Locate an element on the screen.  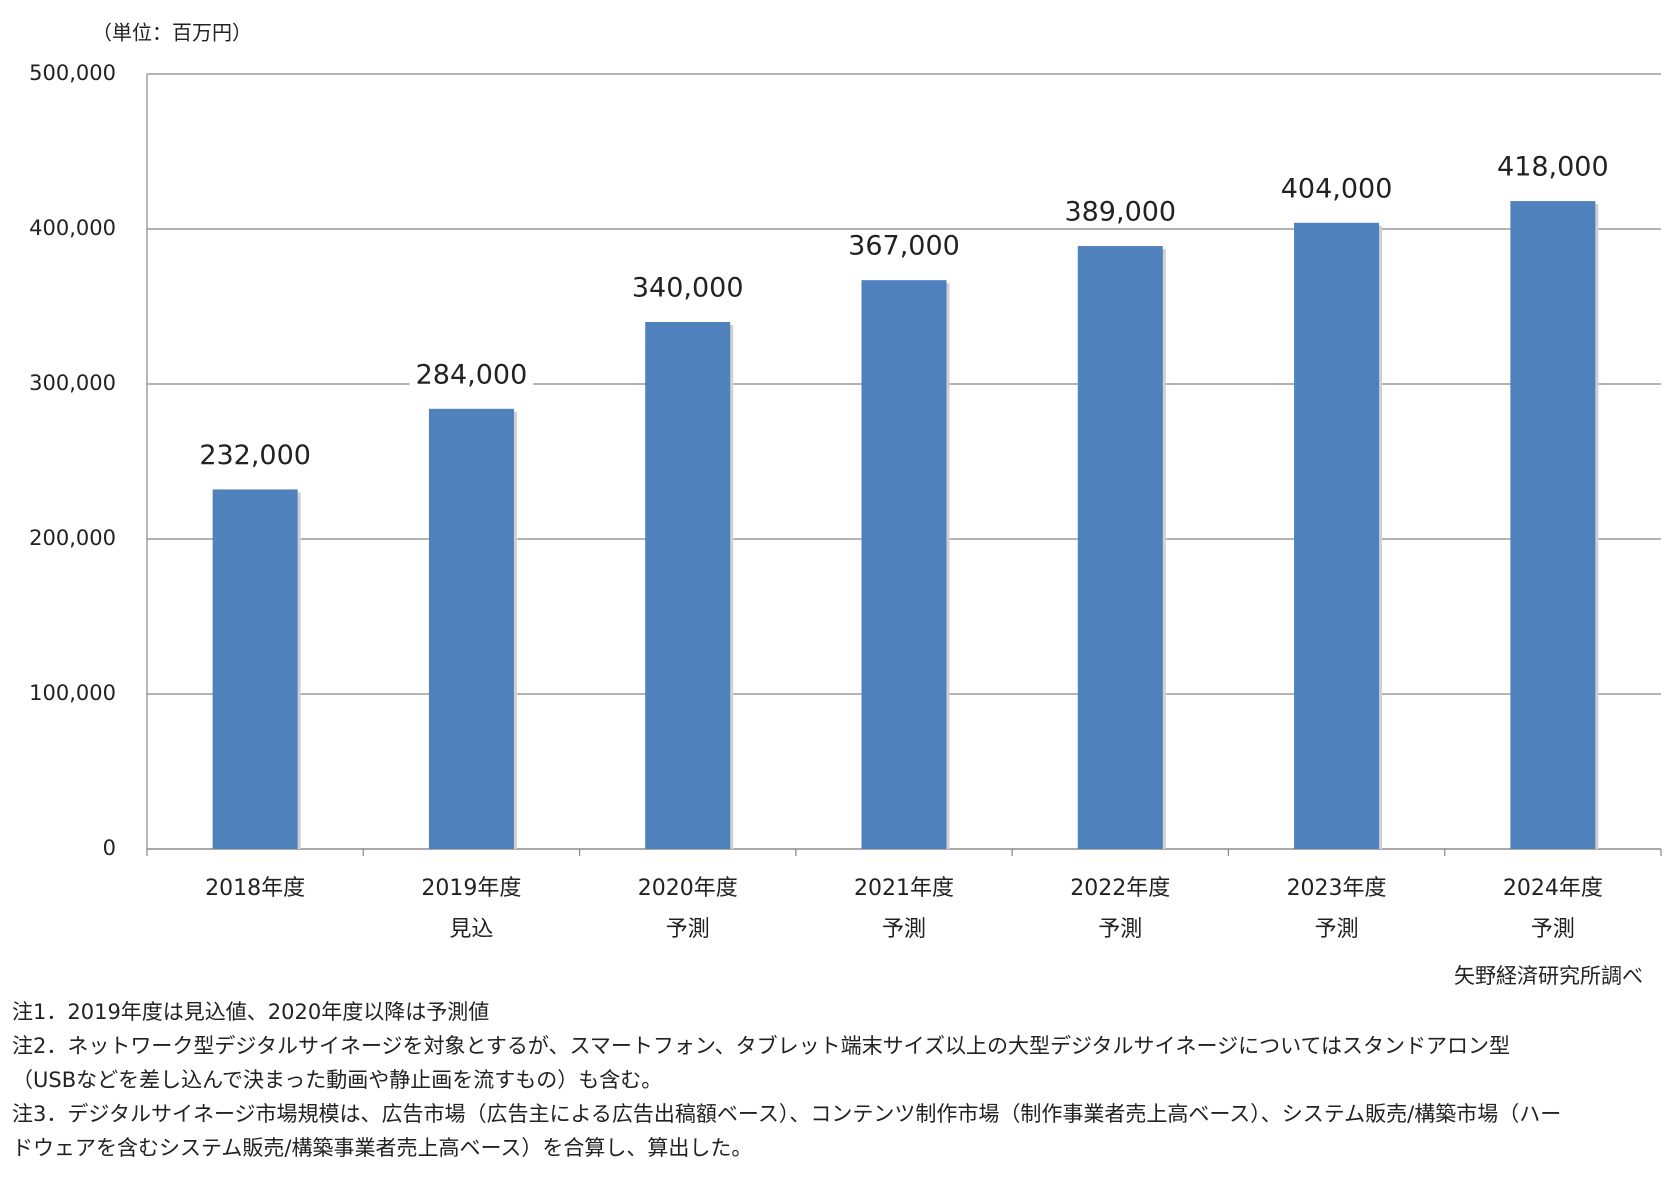
y-tick-label: 100,000 is located at coordinates (72, 693).